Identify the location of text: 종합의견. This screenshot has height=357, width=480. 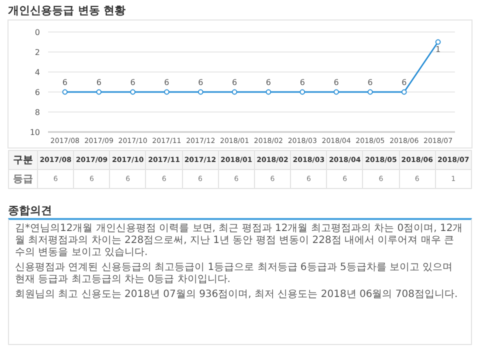
(30, 210).